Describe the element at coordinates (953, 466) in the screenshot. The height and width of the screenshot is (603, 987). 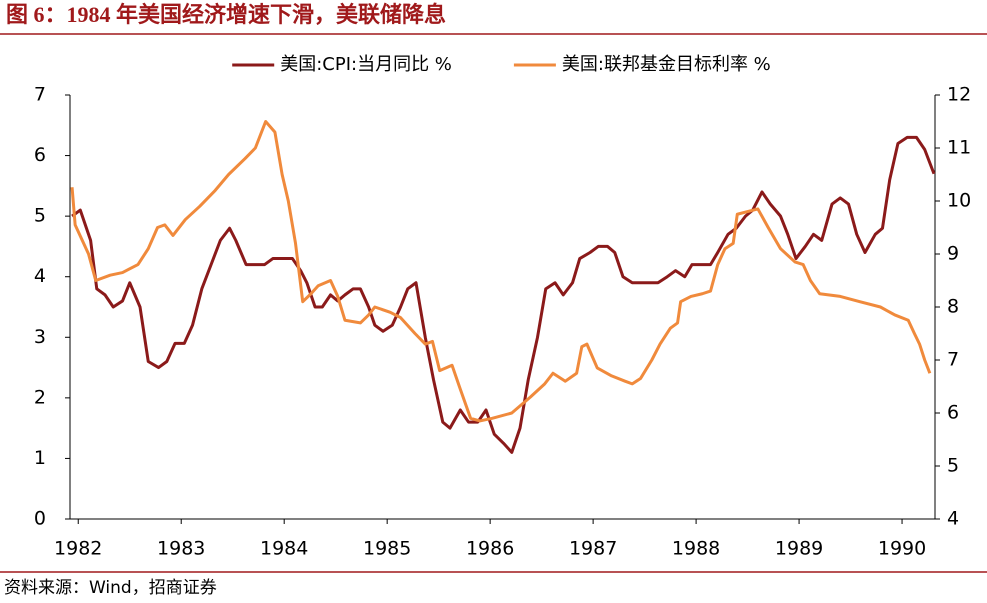
I see `y2-tick-label: 5` at that location.